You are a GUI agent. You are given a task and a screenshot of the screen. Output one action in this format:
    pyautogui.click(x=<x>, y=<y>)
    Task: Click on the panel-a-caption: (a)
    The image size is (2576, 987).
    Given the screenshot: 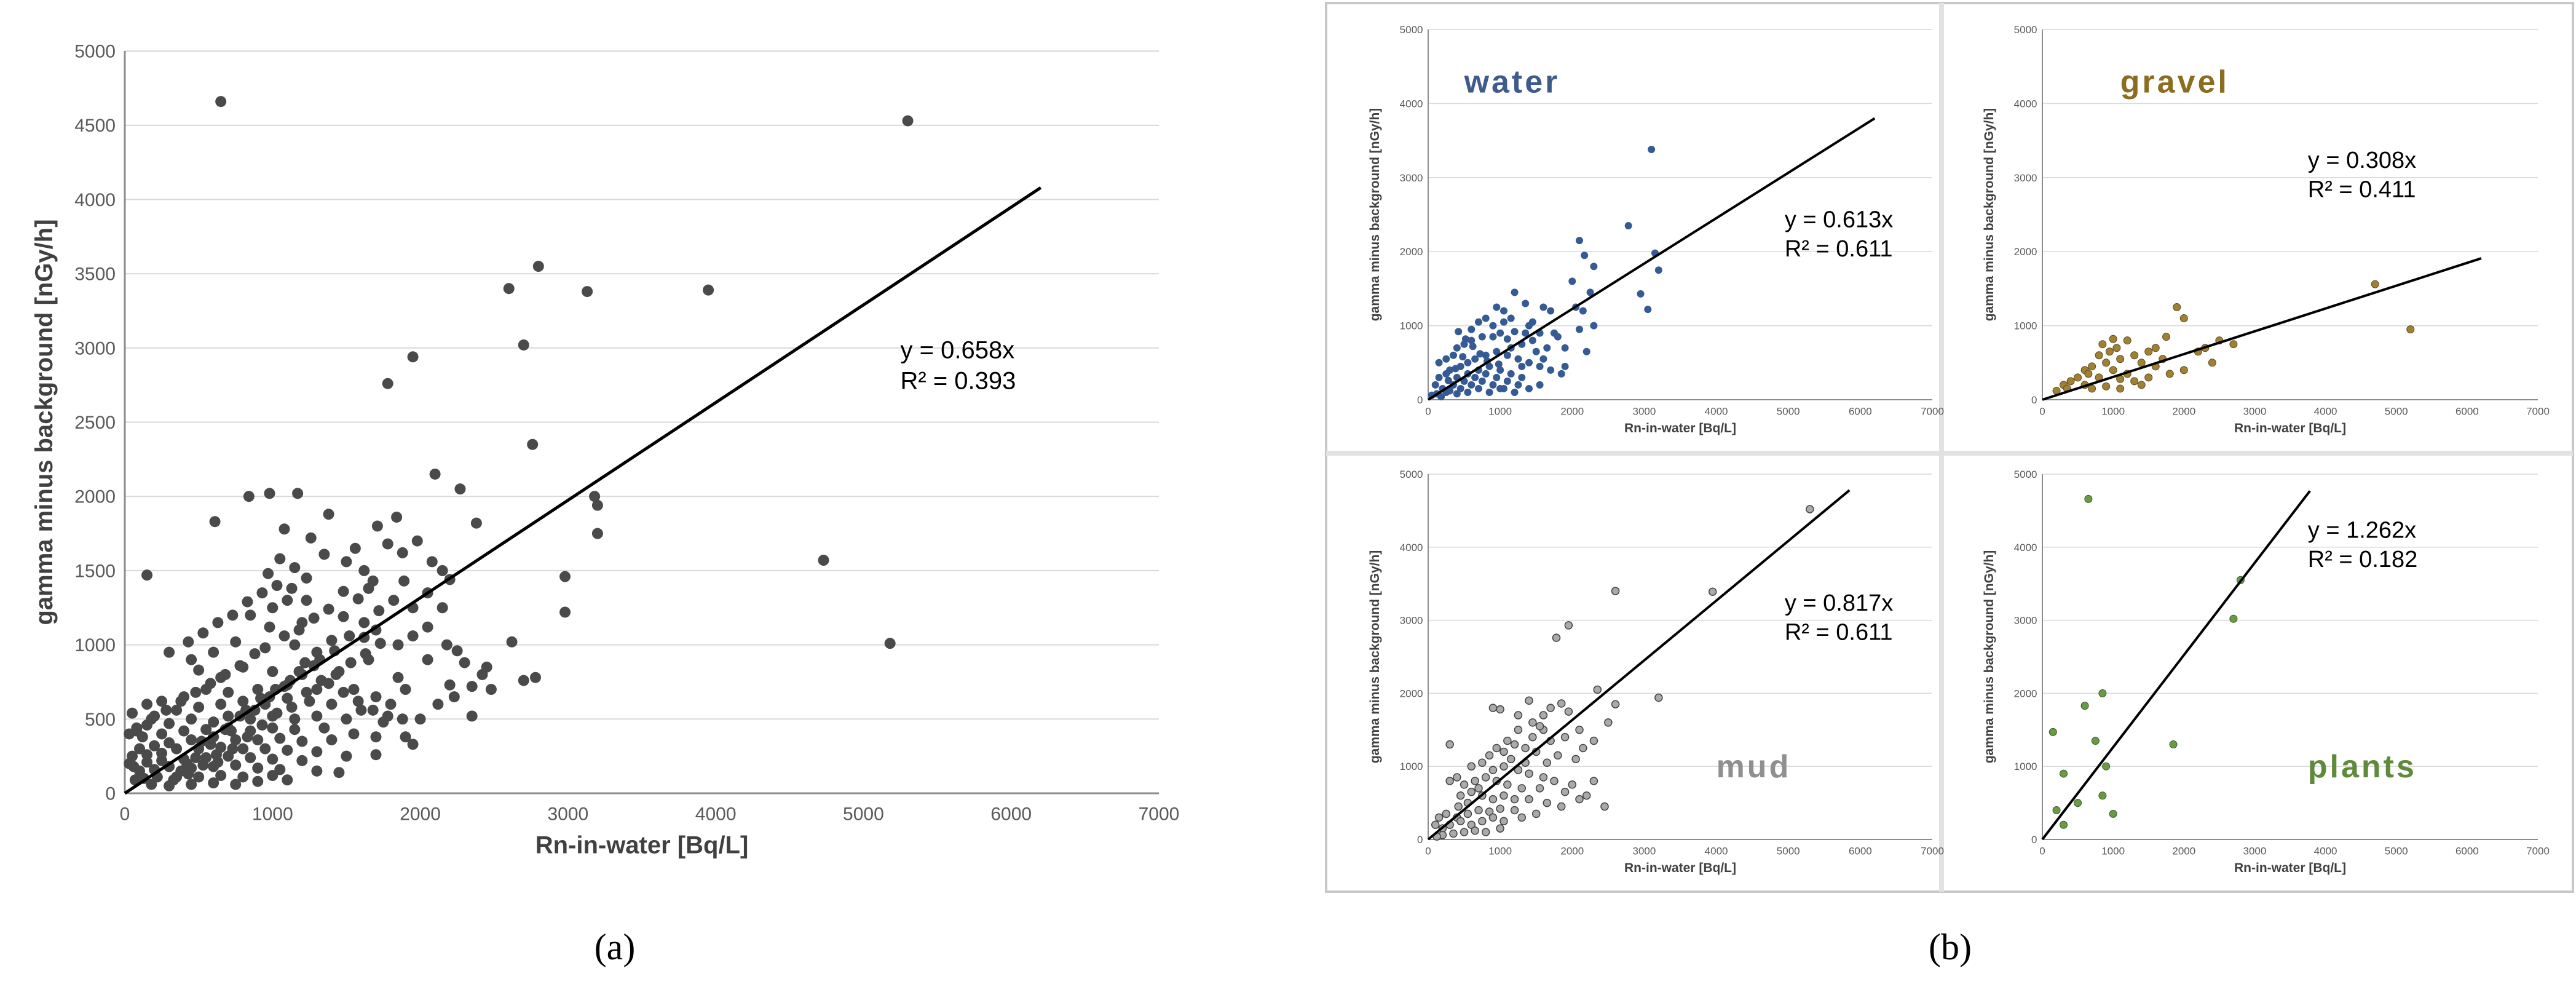 What is the action you would take?
    pyautogui.click(x=616, y=947)
    